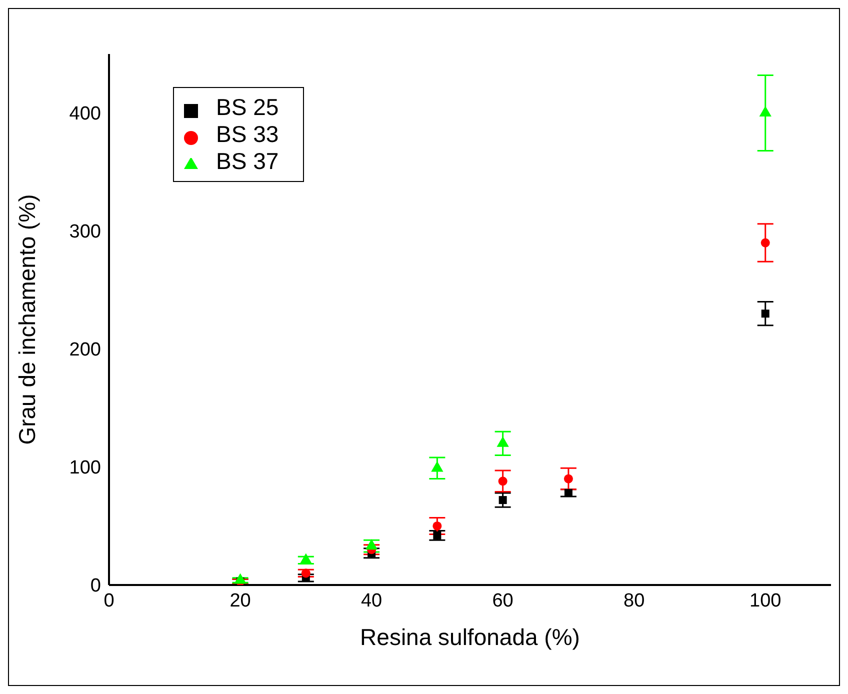 This screenshot has width=848, height=694. Describe the element at coordinates (240, 601) in the screenshot. I see `x-tick-label: 20` at that location.